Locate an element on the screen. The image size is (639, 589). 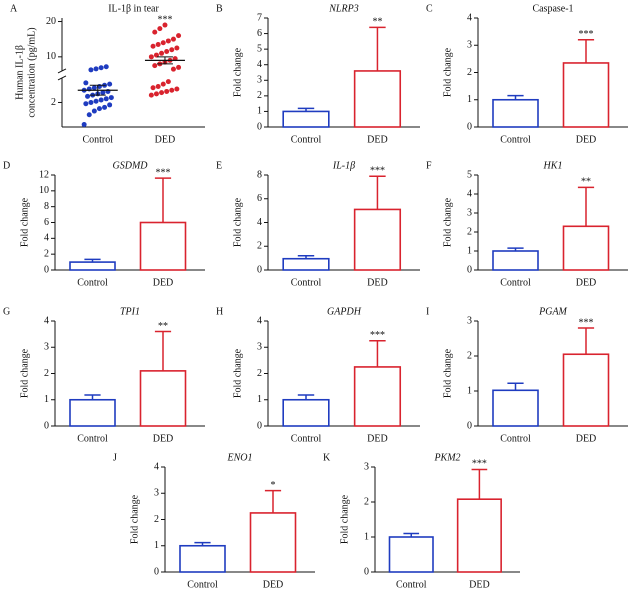
y-tick-label: 20 is located at coordinates (51, 21).